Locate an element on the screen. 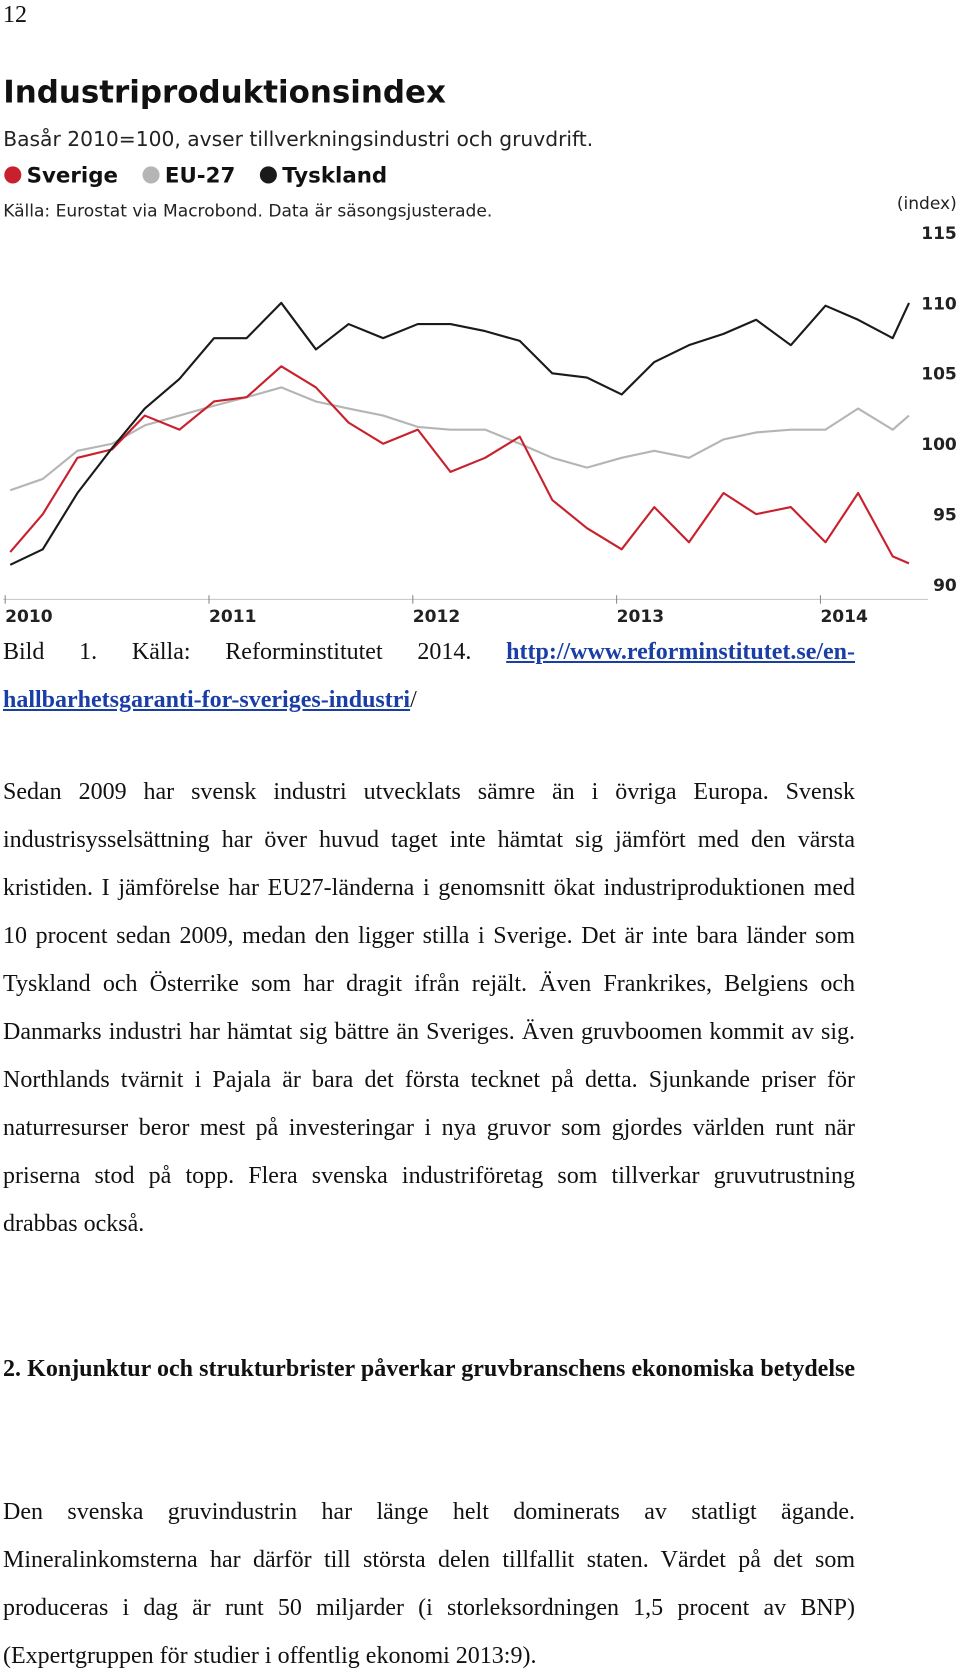 The height and width of the screenshot is (1680, 960). y-tick-label: 95 is located at coordinates (945, 516).